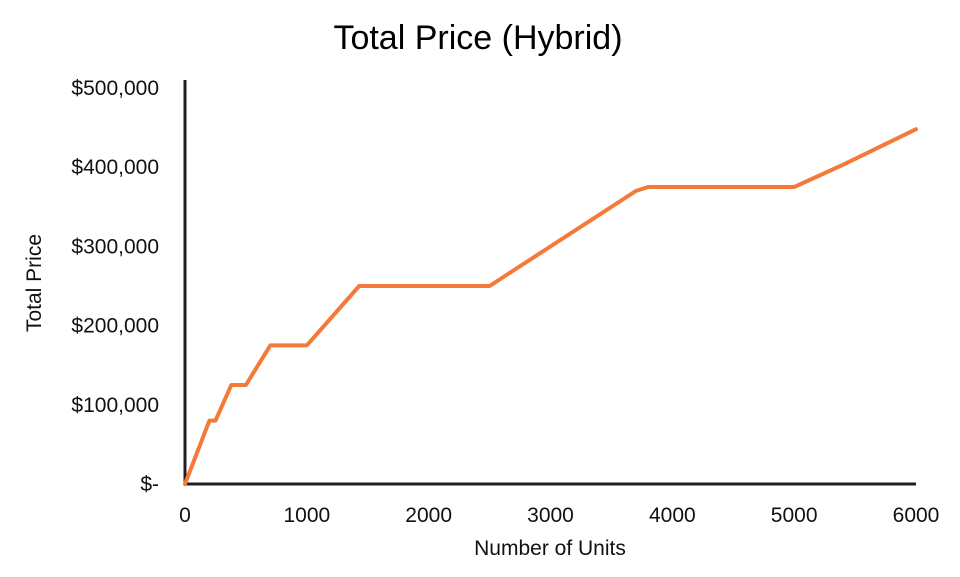 This screenshot has width=960, height=577. Describe the element at coordinates (115, 405) in the screenshot. I see `y-tick-label: $100,000` at that location.